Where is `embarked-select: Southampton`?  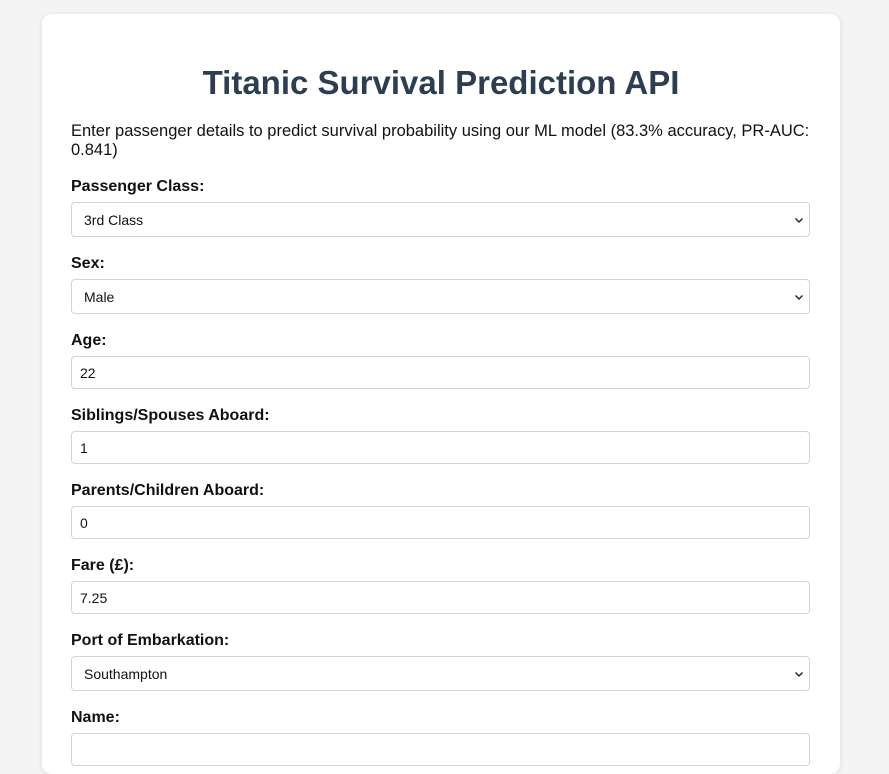 embarked-select: Southampton is located at coordinates (440, 673).